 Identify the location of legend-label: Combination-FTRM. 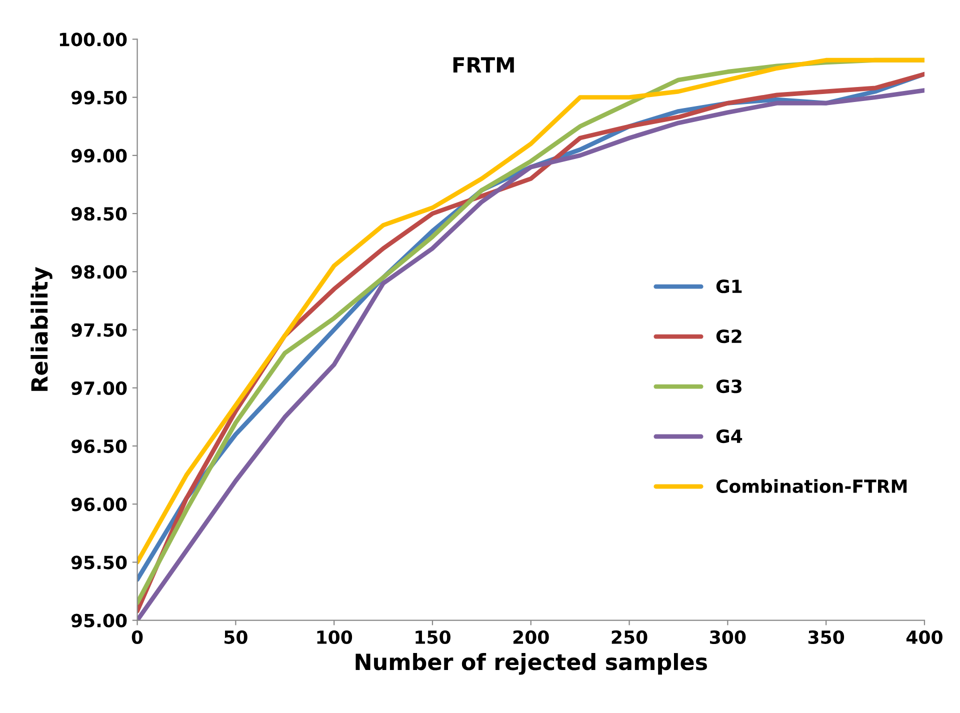
(811, 486).